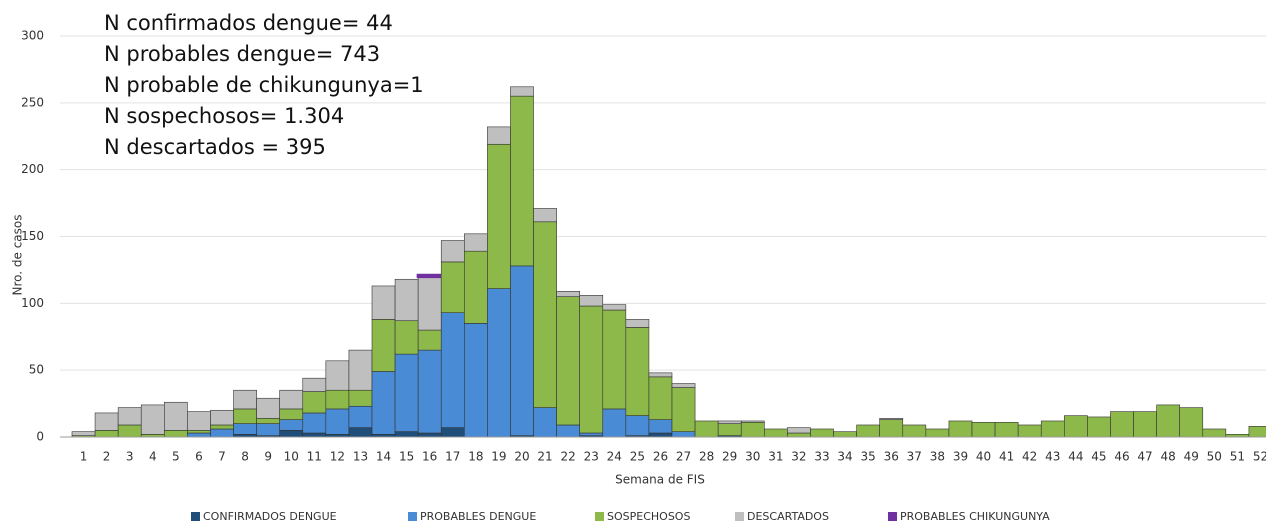 The width and height of the screenshot is (1266, 524). I want to click on x-tick-label: 5, so click(176, 457).